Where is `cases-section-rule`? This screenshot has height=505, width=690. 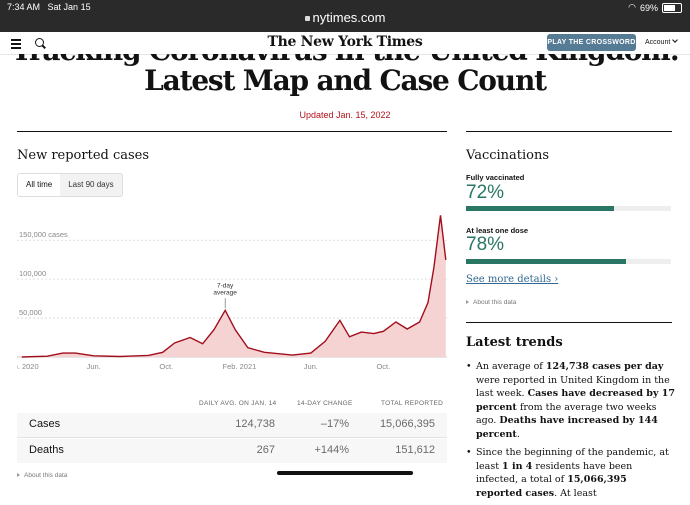
cases-section-rule is located at coordinates (232, 131).